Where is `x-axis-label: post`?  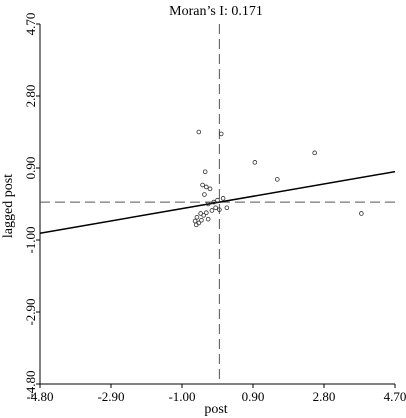
x-axis-label: post is located at coordinates (215, 409).